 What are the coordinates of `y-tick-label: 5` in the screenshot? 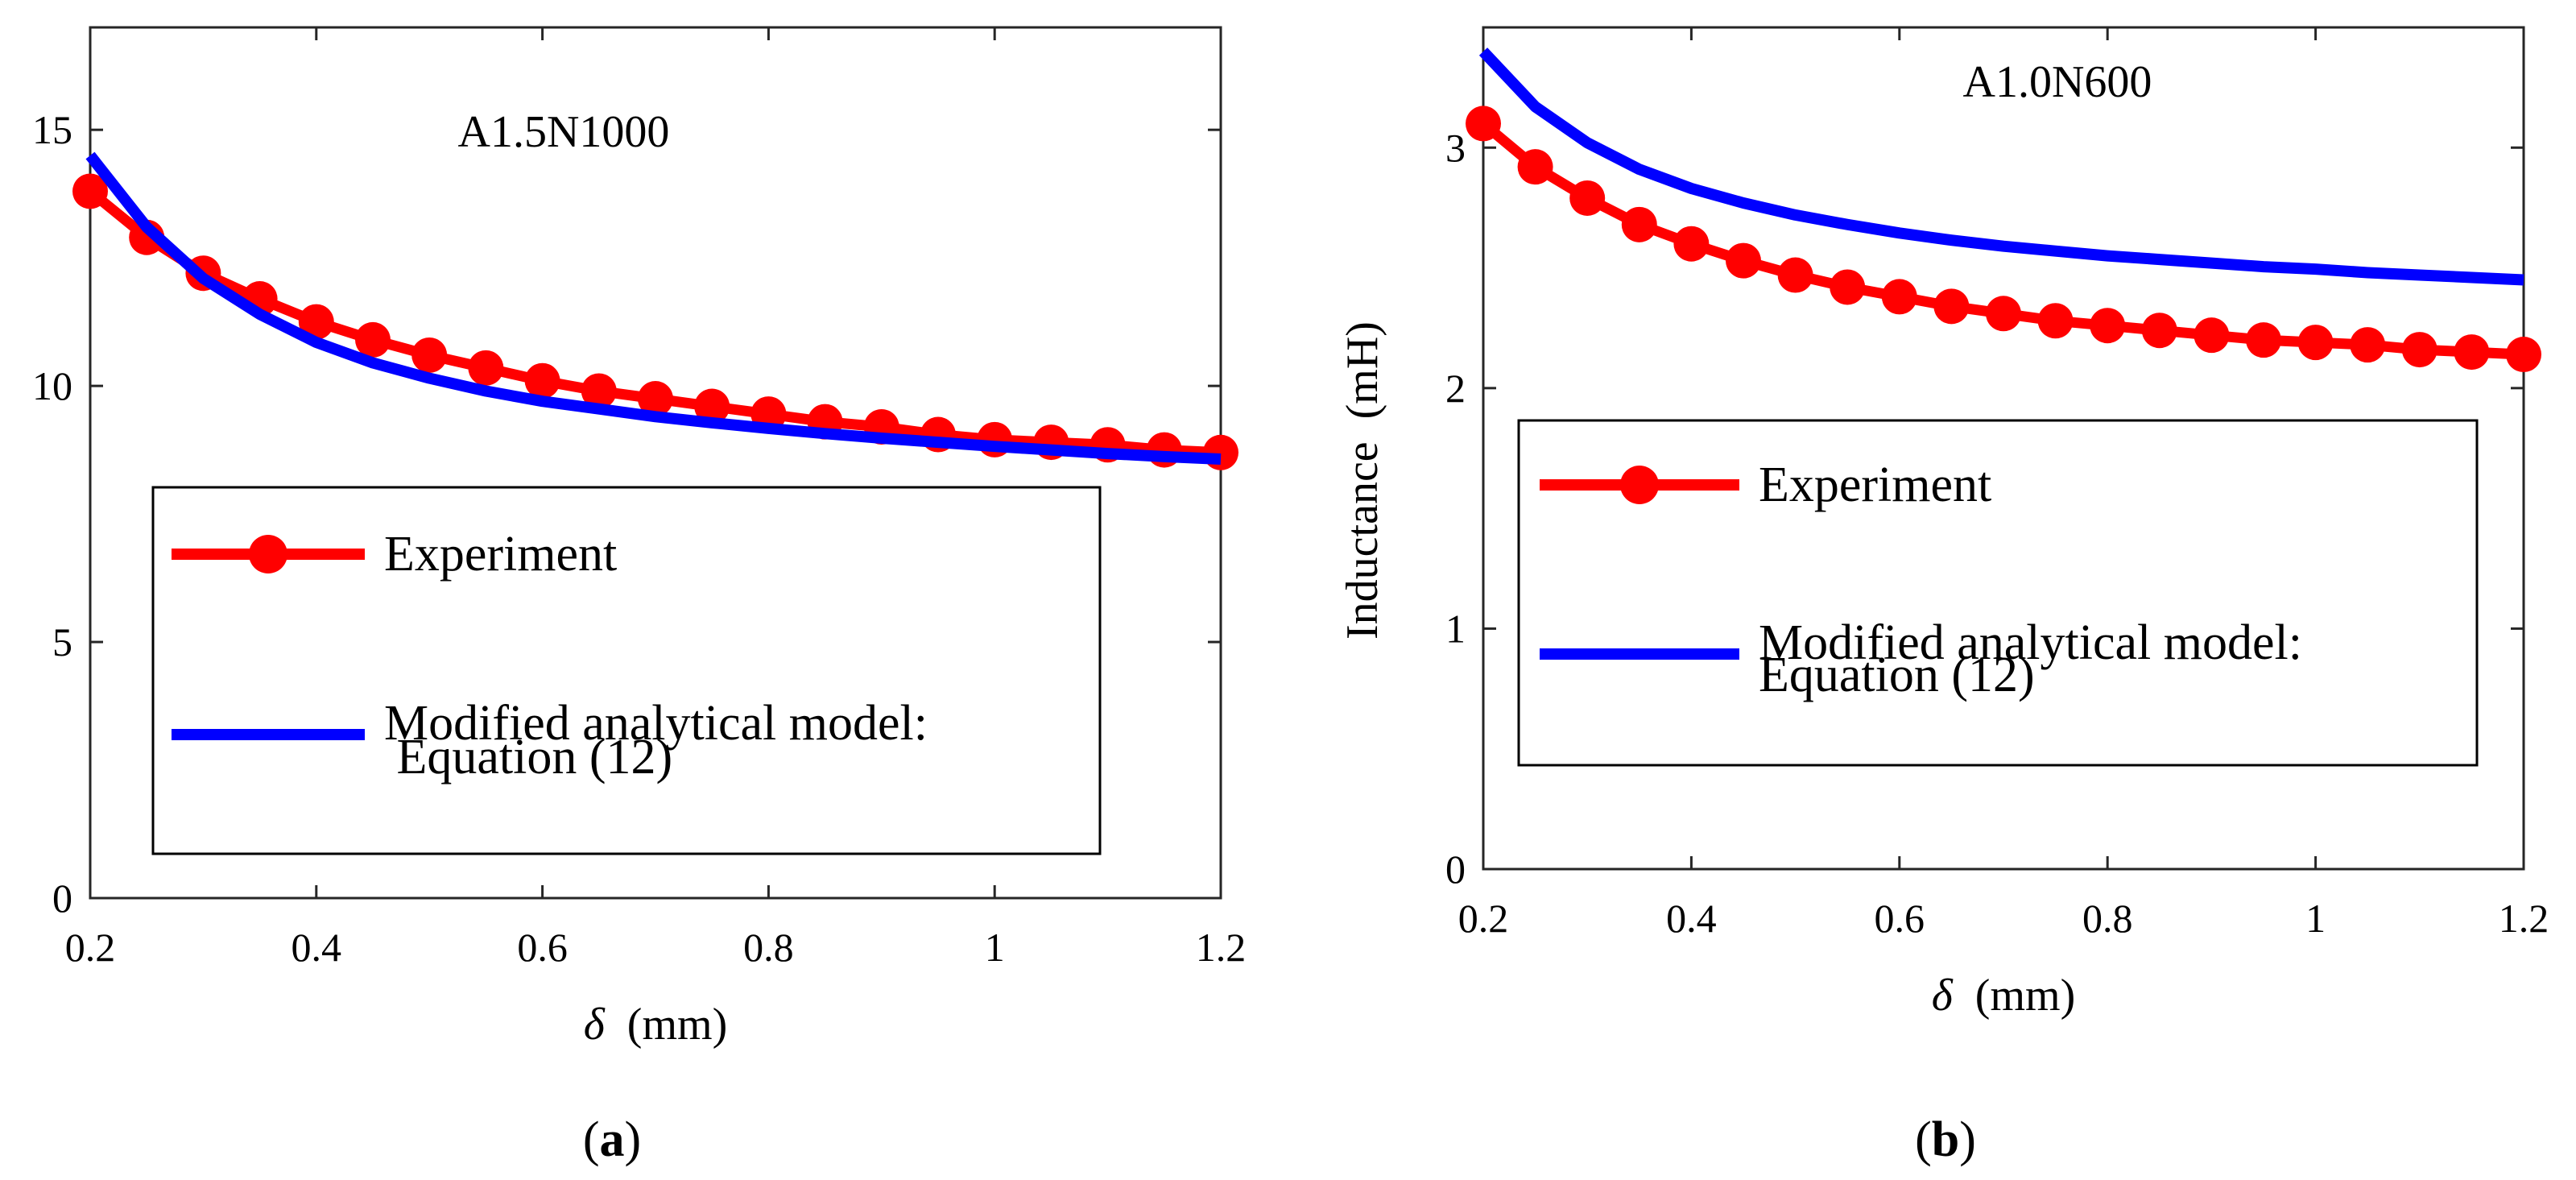 It's located at (62, 642).